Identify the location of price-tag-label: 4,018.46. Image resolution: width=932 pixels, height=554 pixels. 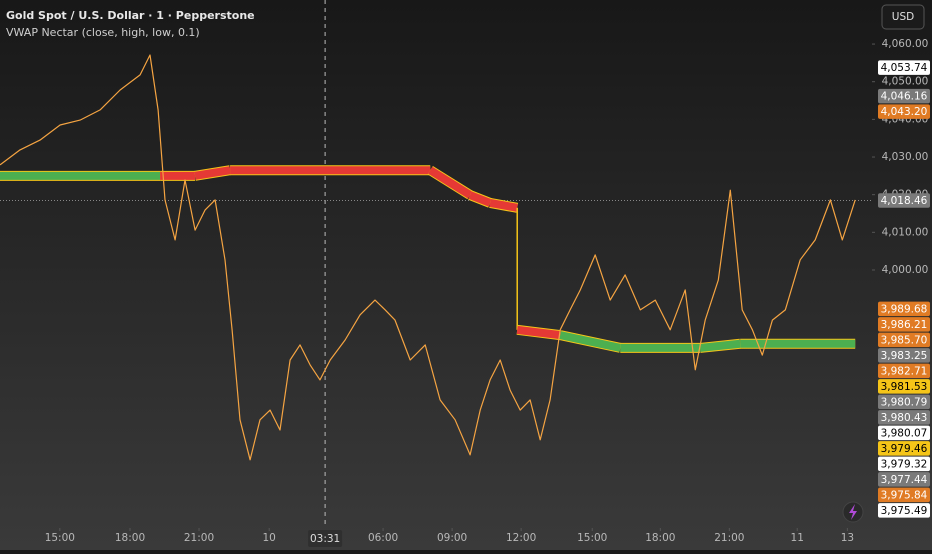
(904, 201).